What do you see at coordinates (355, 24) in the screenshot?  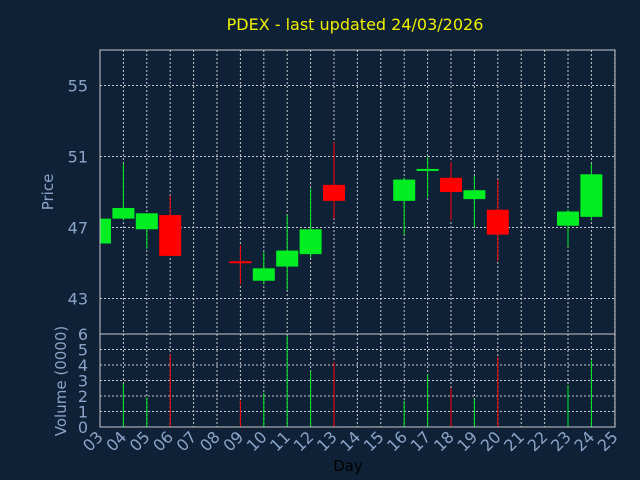 I see `chart-title: PDEX - last updated 24/03/2026` at bounding box center [355, 24].